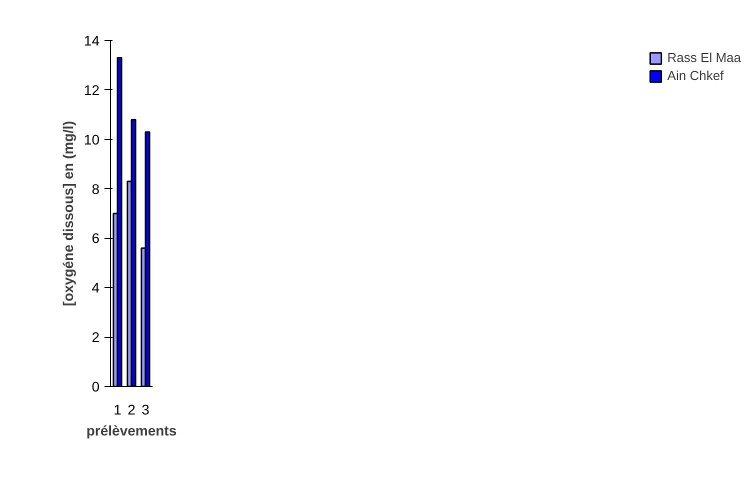 This screenshot has height=488, width=753. Describe the element at coordinates (68, 213) in the screenshot. I see `y-axis-title: [oxygéne dissous] en (mg/l)` at that location.